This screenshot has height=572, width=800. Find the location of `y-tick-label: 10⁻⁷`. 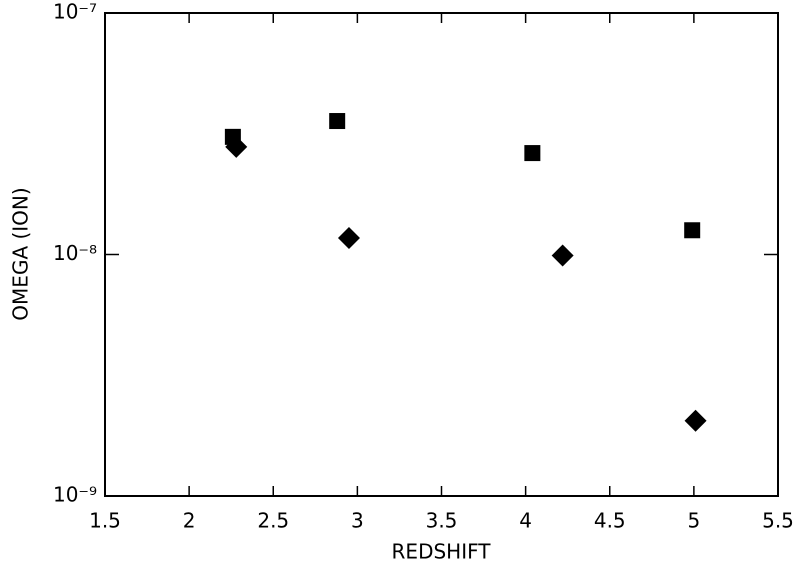

y-tick-label: 10⁻⁷ is located at coordinates (75, 12).